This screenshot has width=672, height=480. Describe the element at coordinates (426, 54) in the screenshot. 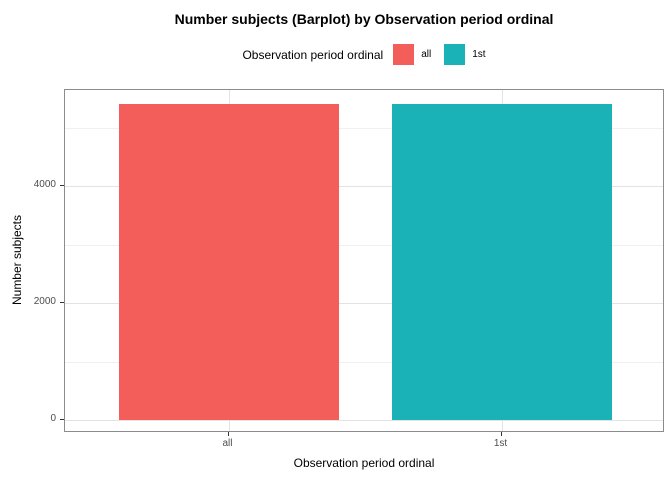

I see `legend-item-label: all` at that location.